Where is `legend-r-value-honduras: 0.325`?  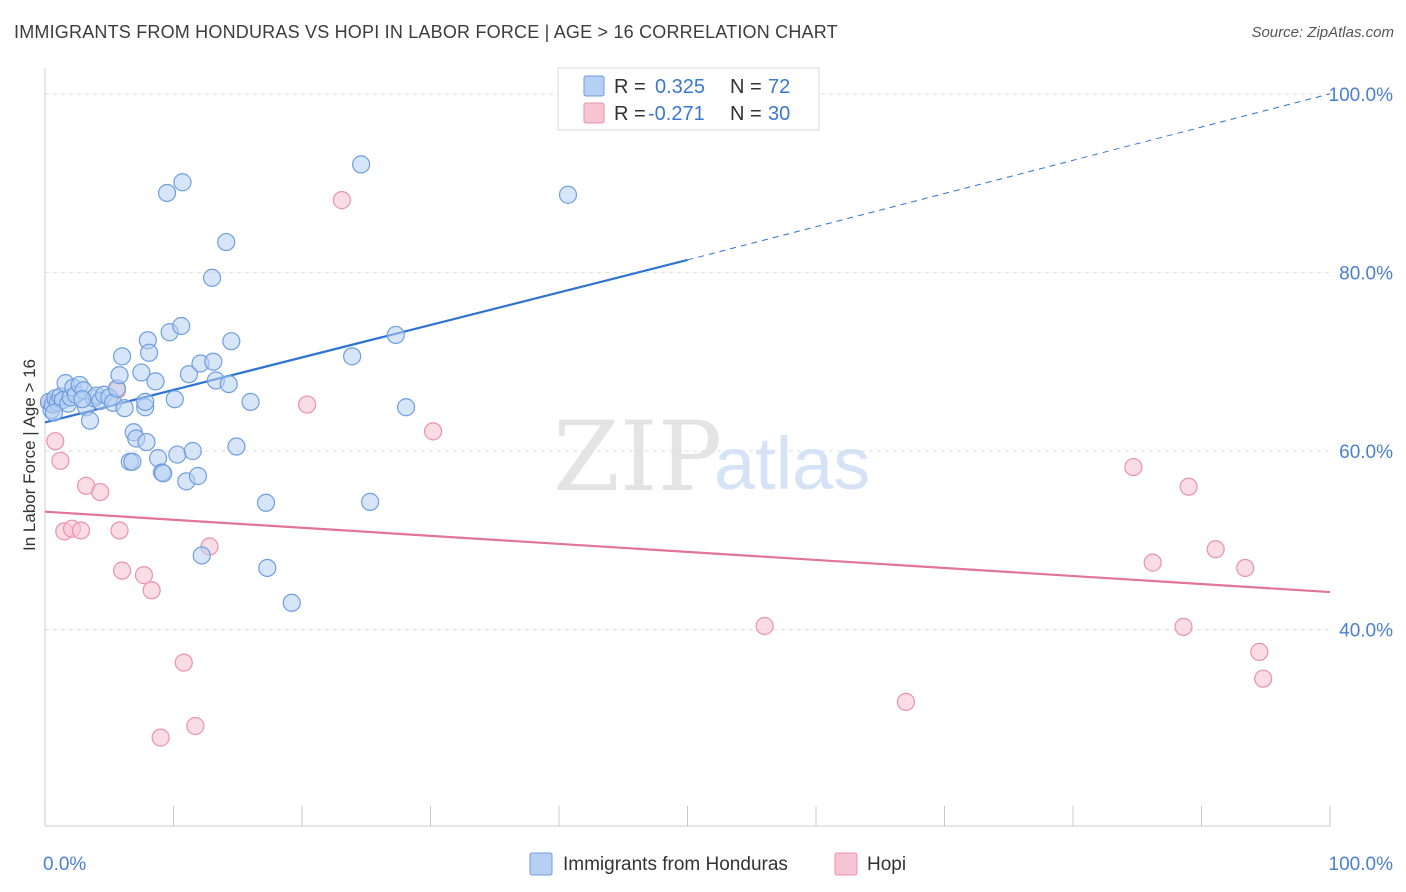 legend-r-value-honduras: 0.325 is located at coordinates (680, 87).